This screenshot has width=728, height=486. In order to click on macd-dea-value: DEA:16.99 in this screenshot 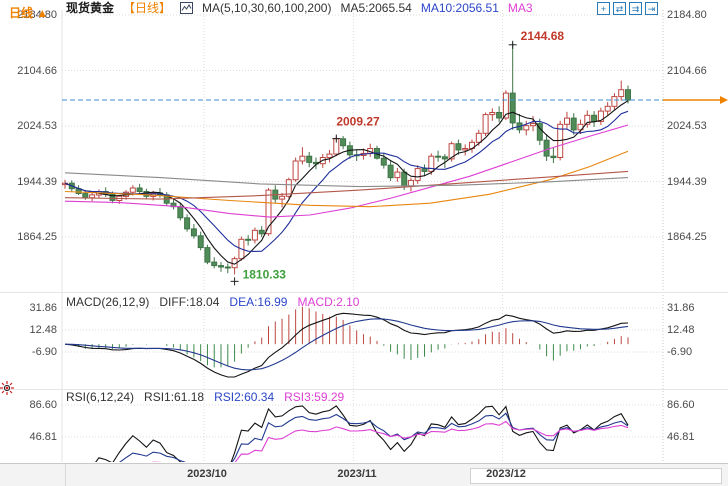, I will do `click(258, 302)`.